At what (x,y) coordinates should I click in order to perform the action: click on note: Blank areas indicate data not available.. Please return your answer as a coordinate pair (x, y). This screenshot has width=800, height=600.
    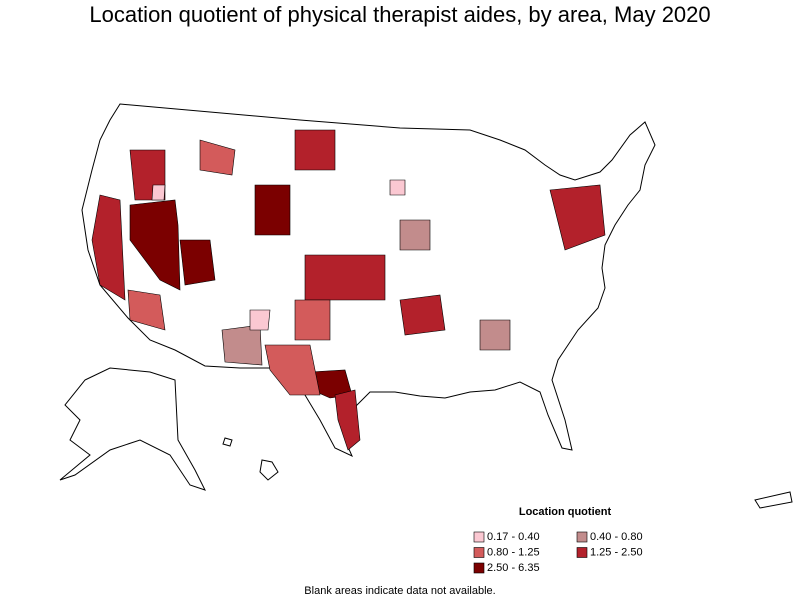
    Looking at the image, I should click on (399, 591).